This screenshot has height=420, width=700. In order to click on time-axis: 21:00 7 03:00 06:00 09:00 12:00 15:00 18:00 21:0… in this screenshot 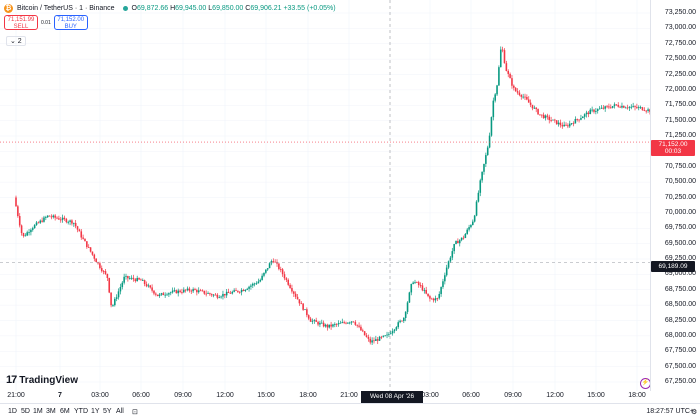, I will do `click(325, 397)`.